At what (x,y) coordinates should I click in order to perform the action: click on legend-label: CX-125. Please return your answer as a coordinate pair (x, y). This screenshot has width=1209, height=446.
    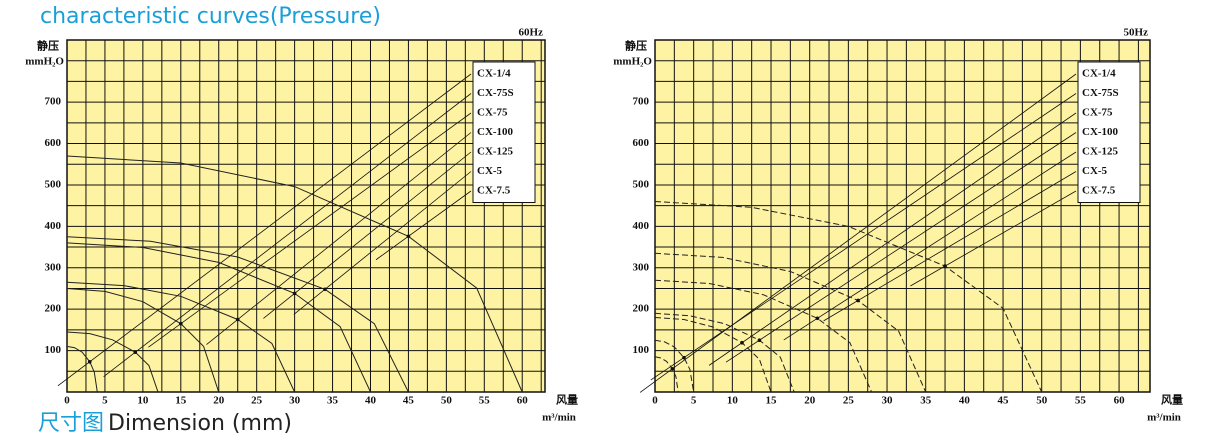
    Looking at the image, I should click on (495, 152).